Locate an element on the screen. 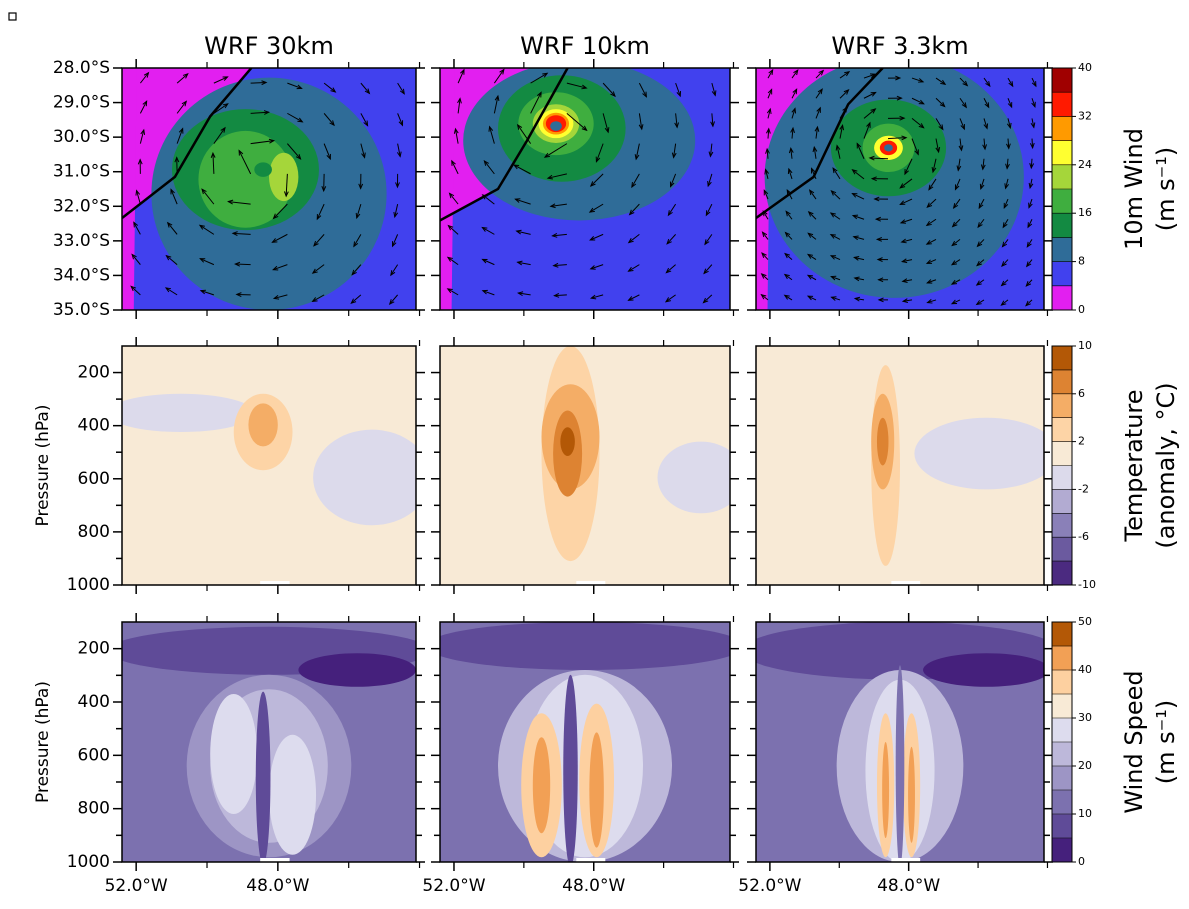 The width and height of the screenshot is (1189, 909). y-tick-label: 31.0°S is located at coordinates (81, 172).